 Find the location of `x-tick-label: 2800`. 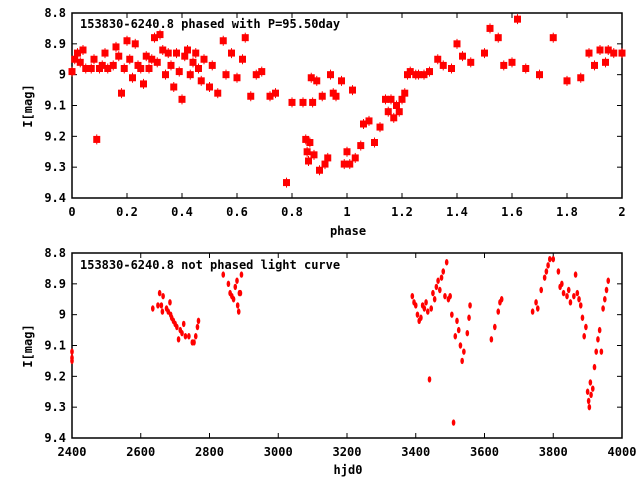

x-tick-label: 2800 is located at coordinates (209, 452).